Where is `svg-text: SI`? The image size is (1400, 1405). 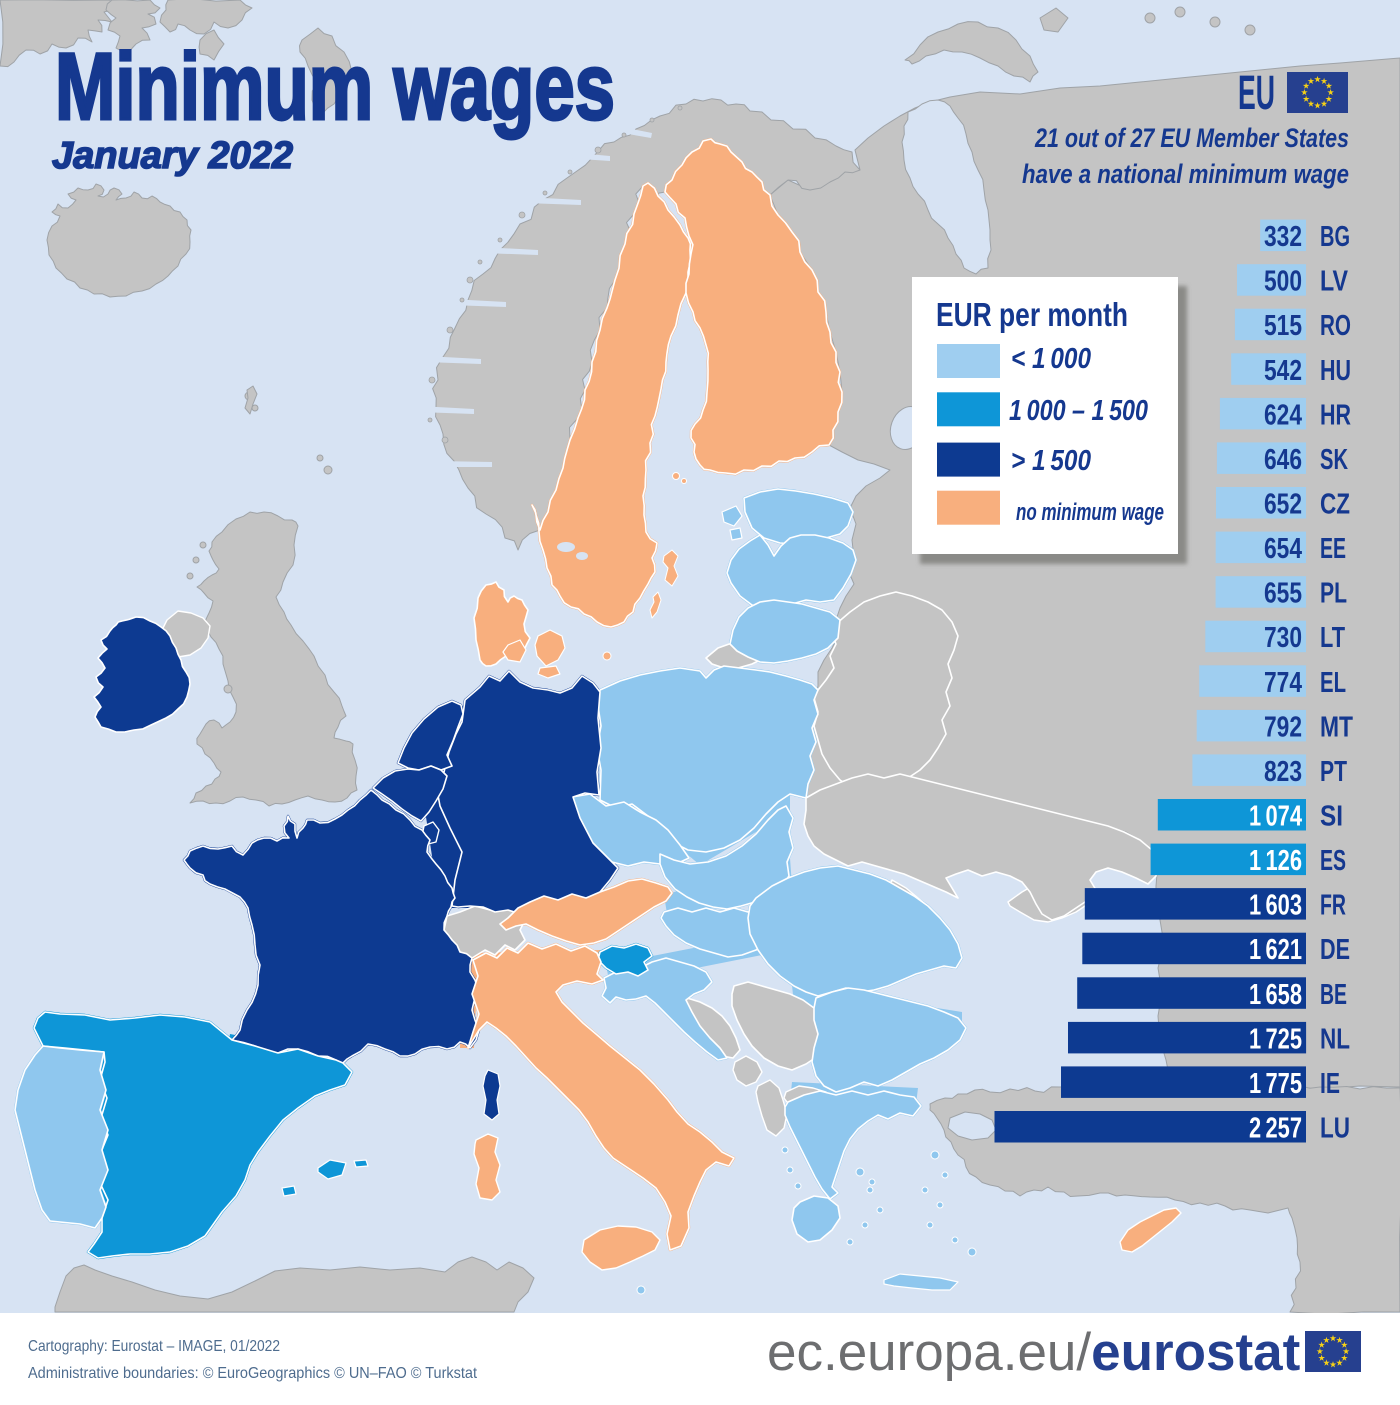 svg-text: SI is located at coordinates (1331, 817).